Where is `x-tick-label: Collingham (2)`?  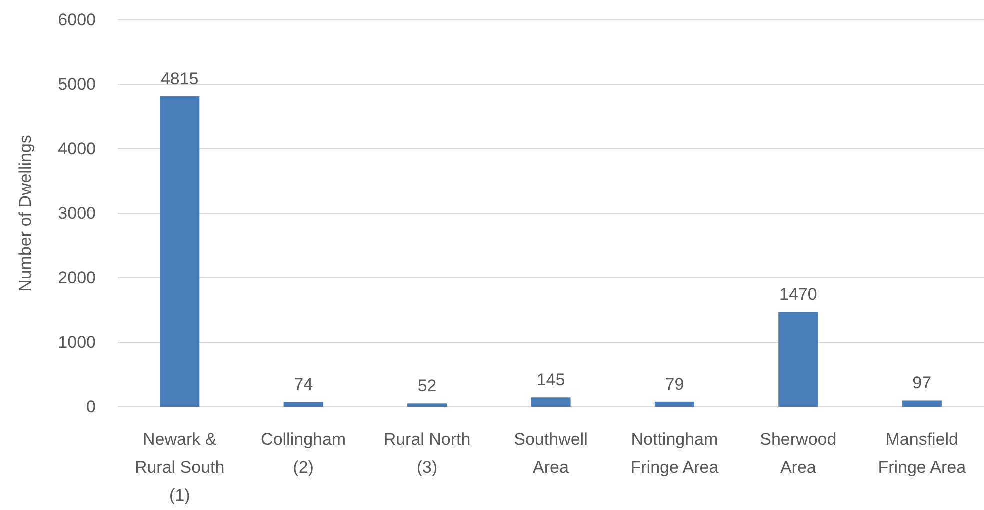
x-tick-label: Collingham (2) is located at coordinates (303, 453).